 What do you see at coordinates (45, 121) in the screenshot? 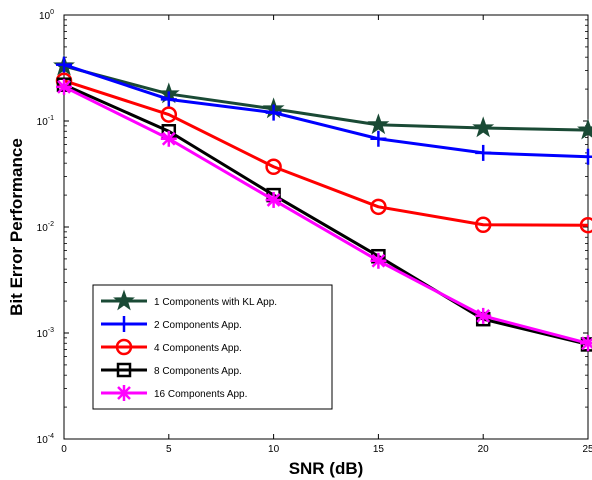
I see `y-tick-label: 10⁻¹` at bounding box center [45, 121].